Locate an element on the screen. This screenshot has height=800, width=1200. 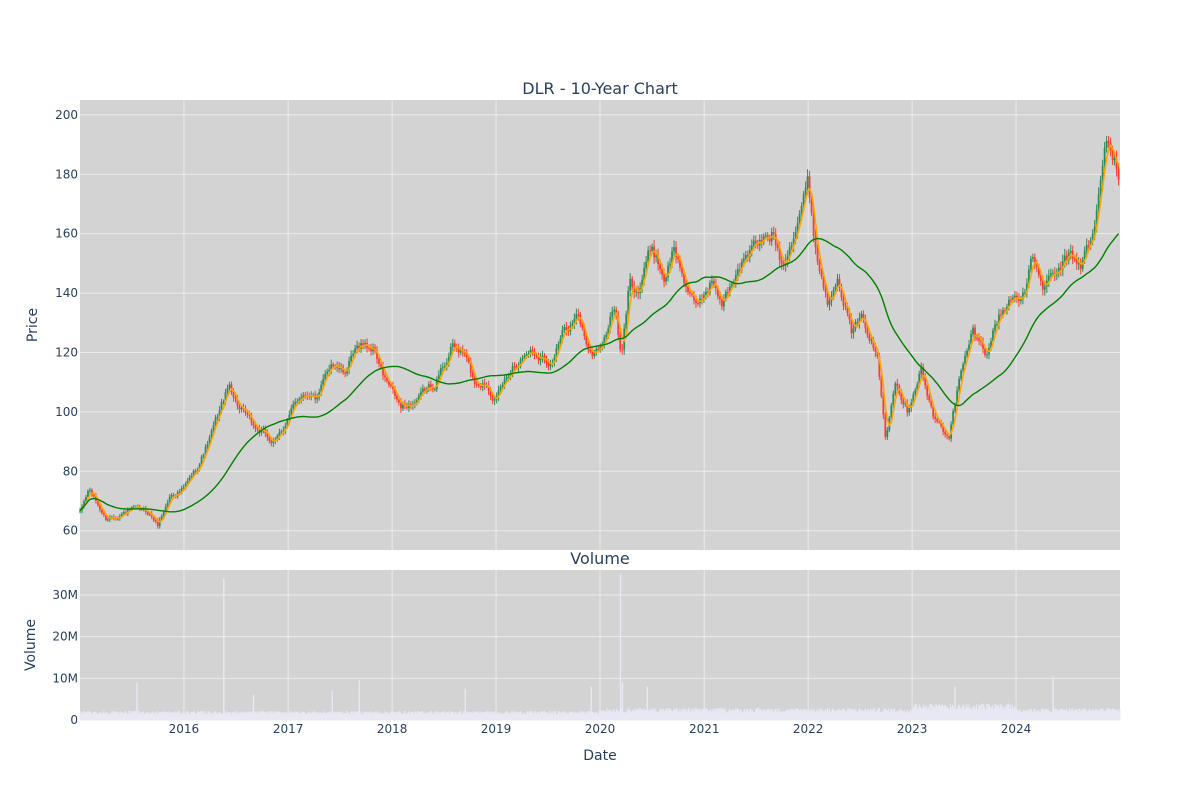
x-tick-label: 2020 is located at coordinates (600, 729).